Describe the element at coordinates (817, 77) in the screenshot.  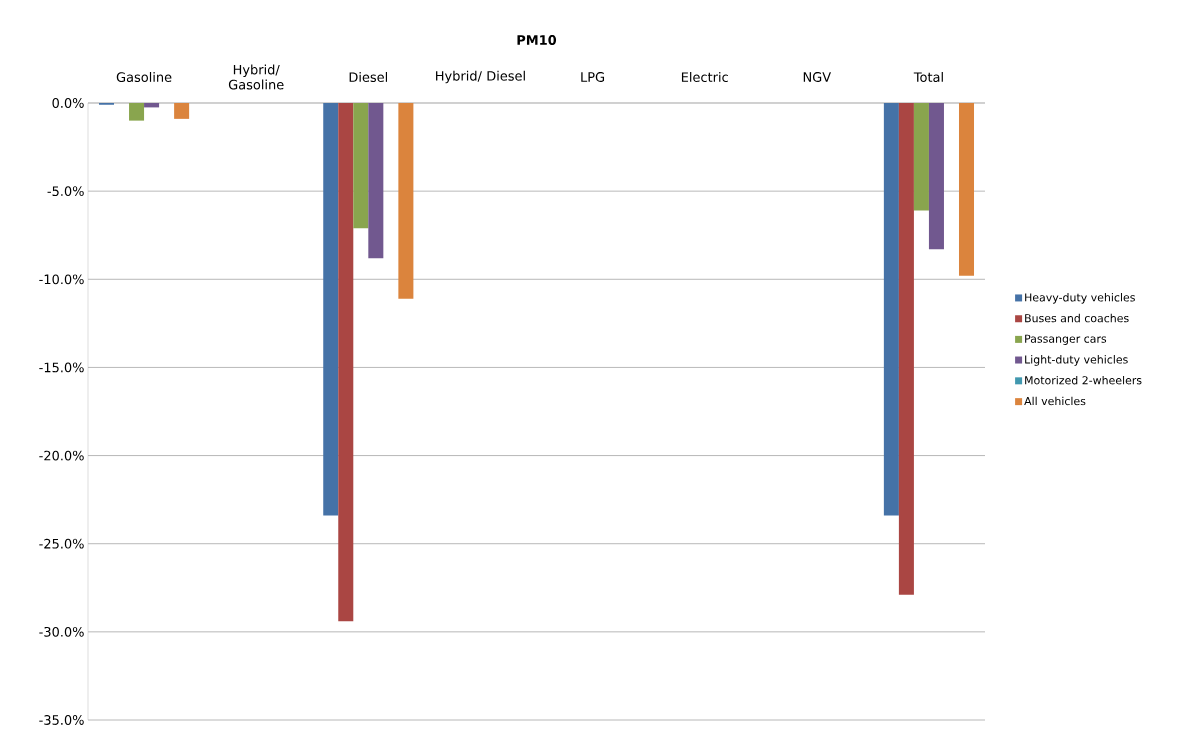
I see `x-tick-label: NGV` at that location.